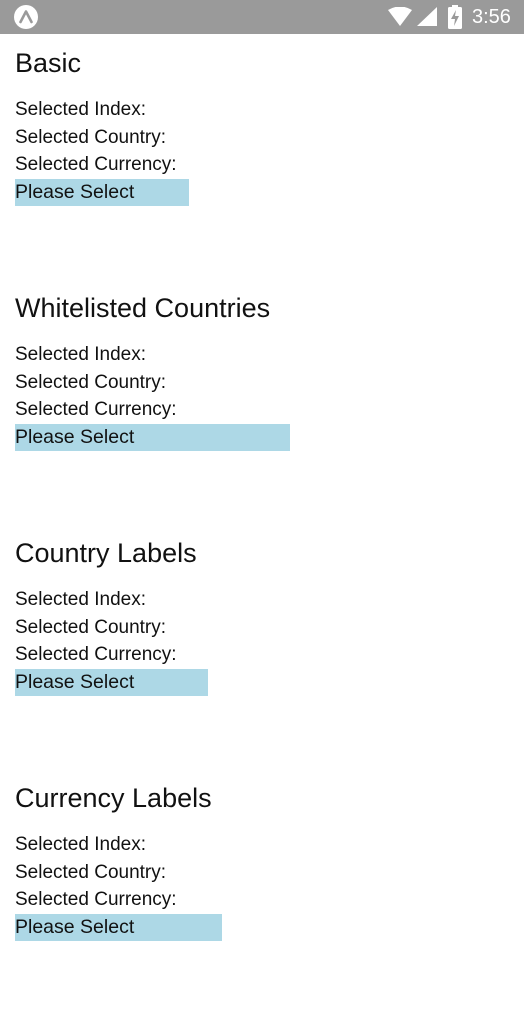 This screenshot has height=1014, width=524. I want to click on section-title: Country Labels, so click(106, 553).